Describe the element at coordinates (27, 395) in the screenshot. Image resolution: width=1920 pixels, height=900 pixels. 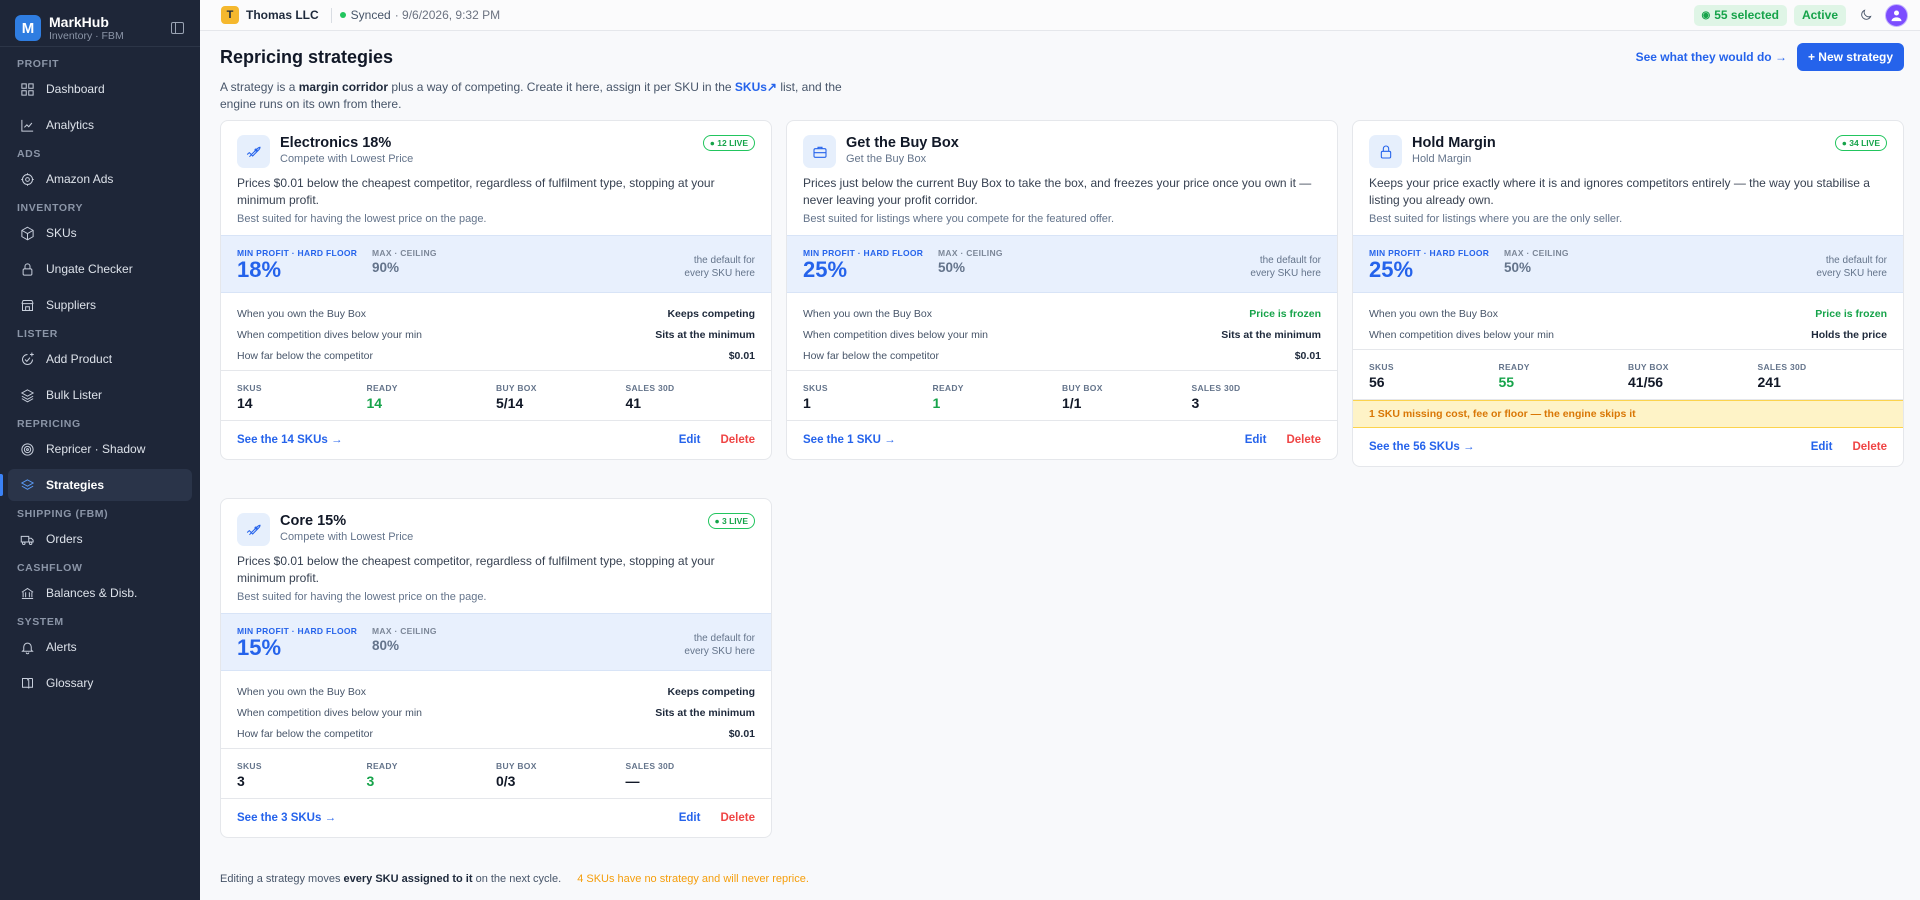
I see `layers-icon` at that location.